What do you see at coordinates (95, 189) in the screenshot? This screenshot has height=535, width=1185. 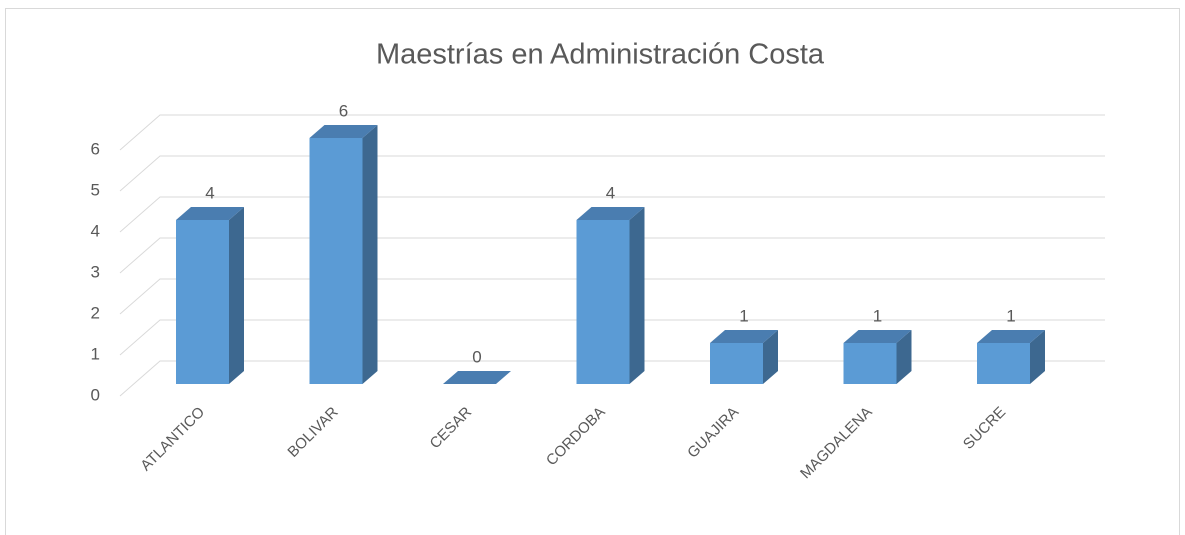 I see `y-tick-label: 5` at bounding box center [95, 189].